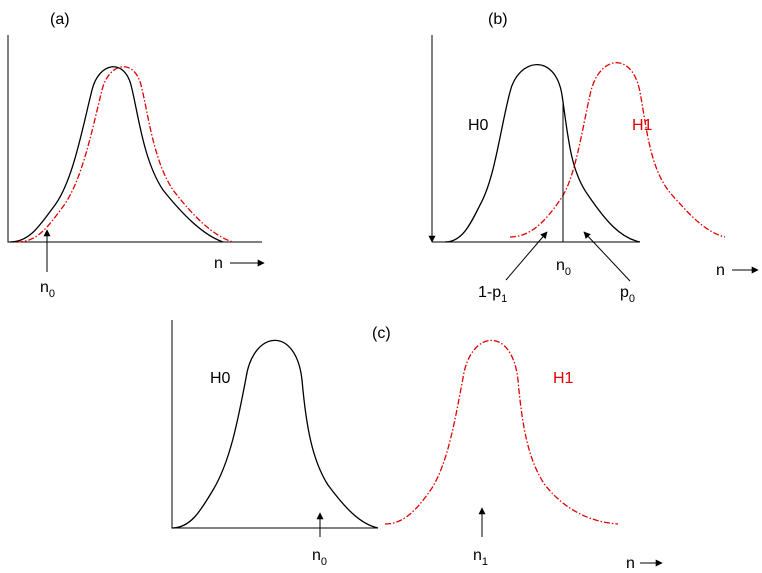  Describe the element at coordinates (60, 19) in the screenshot. I see `panel-label: (a)` at that location.